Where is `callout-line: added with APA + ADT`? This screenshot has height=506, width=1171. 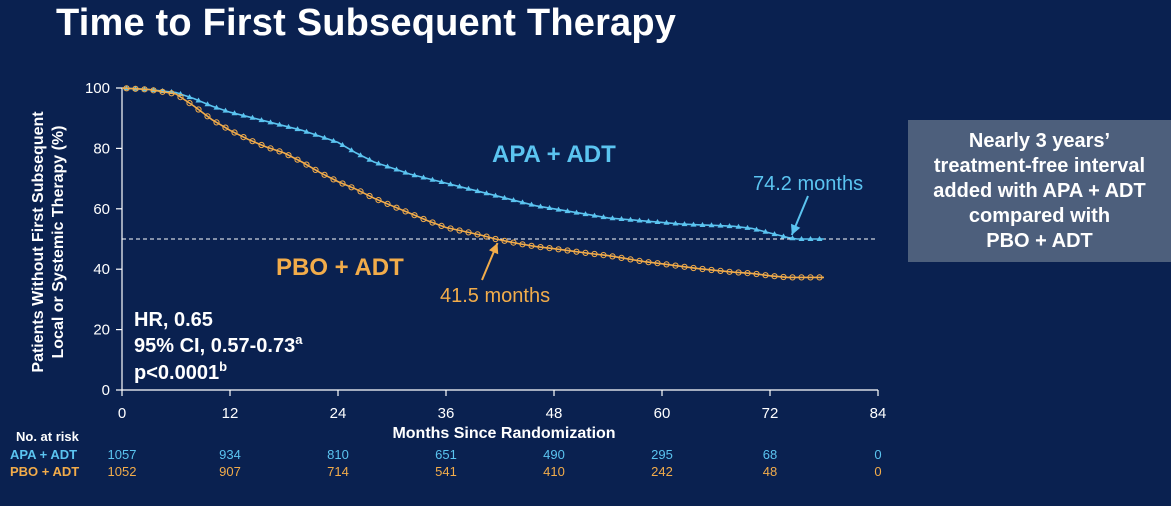
callout-line: added with APA + ADT is located at coordinates (1039, 190).